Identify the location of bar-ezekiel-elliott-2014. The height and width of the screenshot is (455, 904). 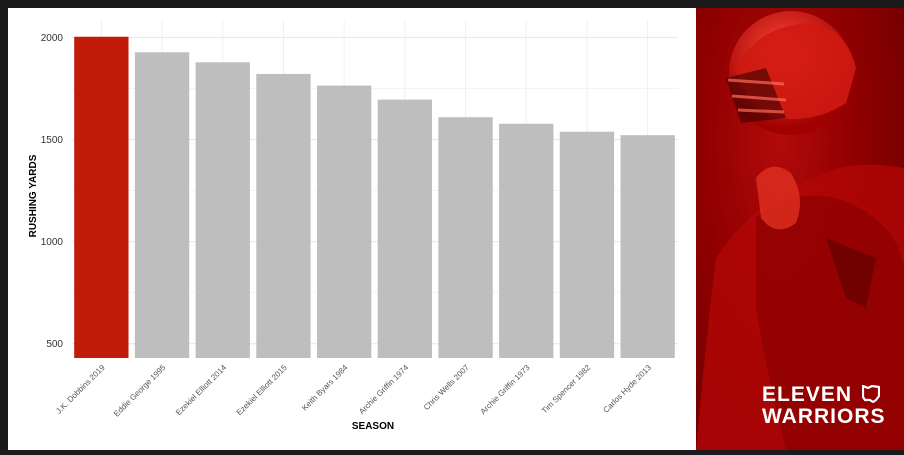
(222, 210).